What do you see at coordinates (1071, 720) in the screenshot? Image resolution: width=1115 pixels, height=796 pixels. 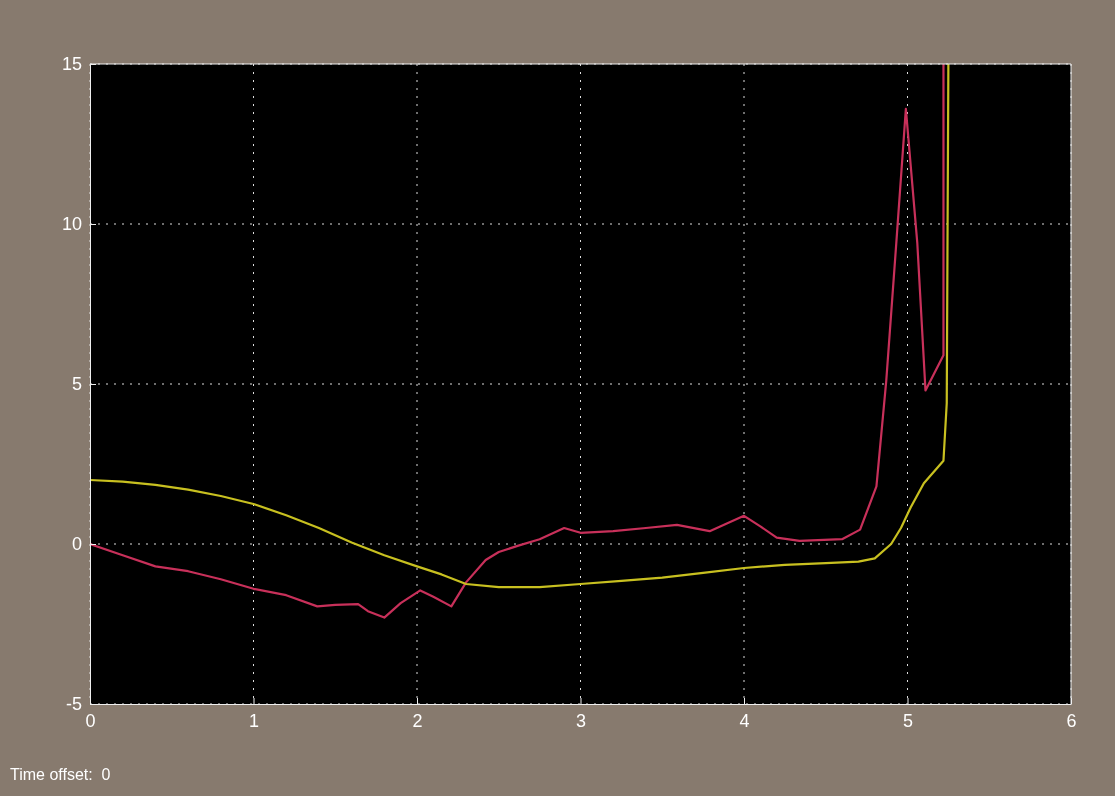 I see `x-tick-label: 6` at bounding box center [1071, 720].